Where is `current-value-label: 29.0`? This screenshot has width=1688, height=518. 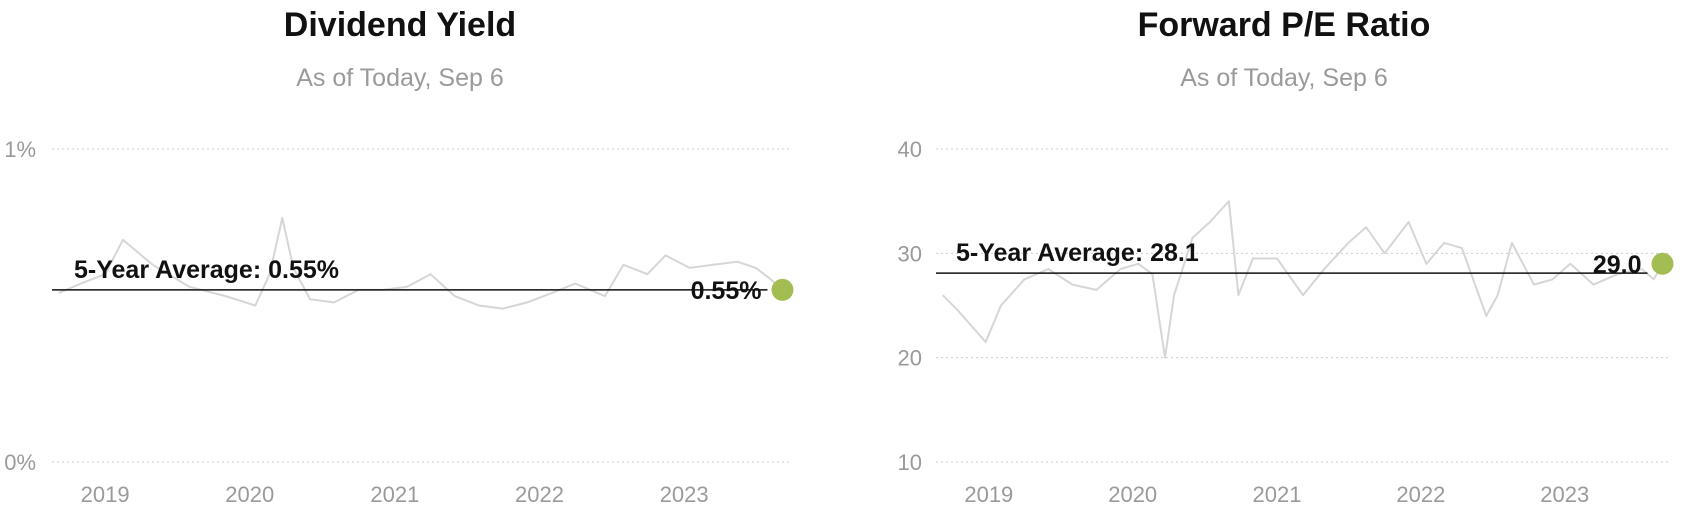
current-value-label: 29.0 is located at coordinates (1617, 265).